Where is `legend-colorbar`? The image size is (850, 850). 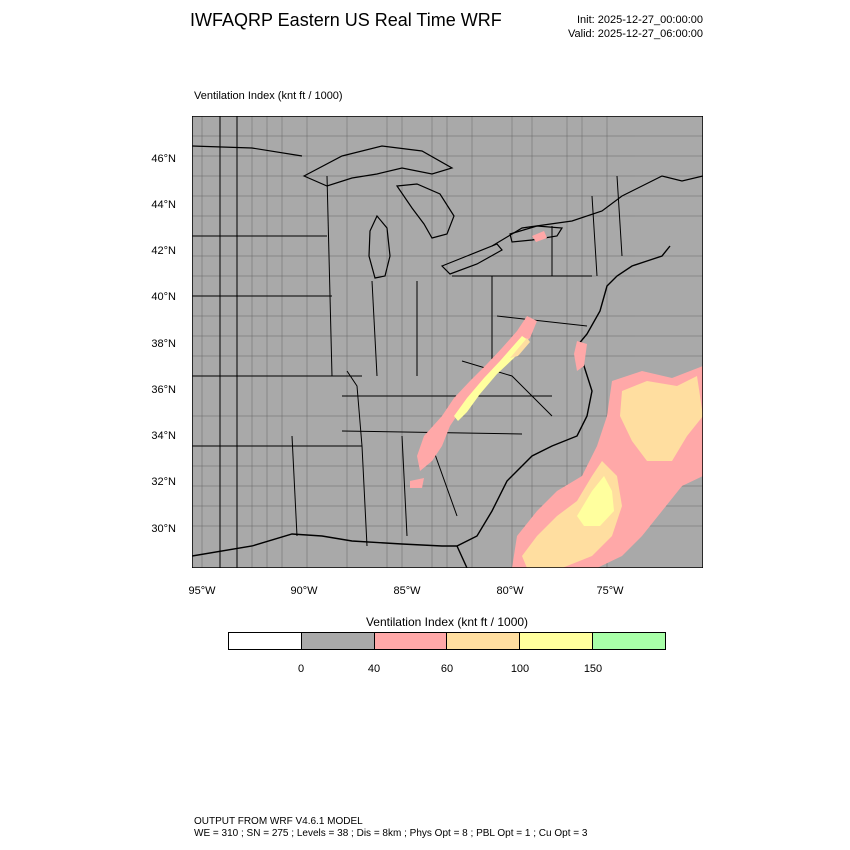
legend-colorbar is located at coordinates (447, 641).